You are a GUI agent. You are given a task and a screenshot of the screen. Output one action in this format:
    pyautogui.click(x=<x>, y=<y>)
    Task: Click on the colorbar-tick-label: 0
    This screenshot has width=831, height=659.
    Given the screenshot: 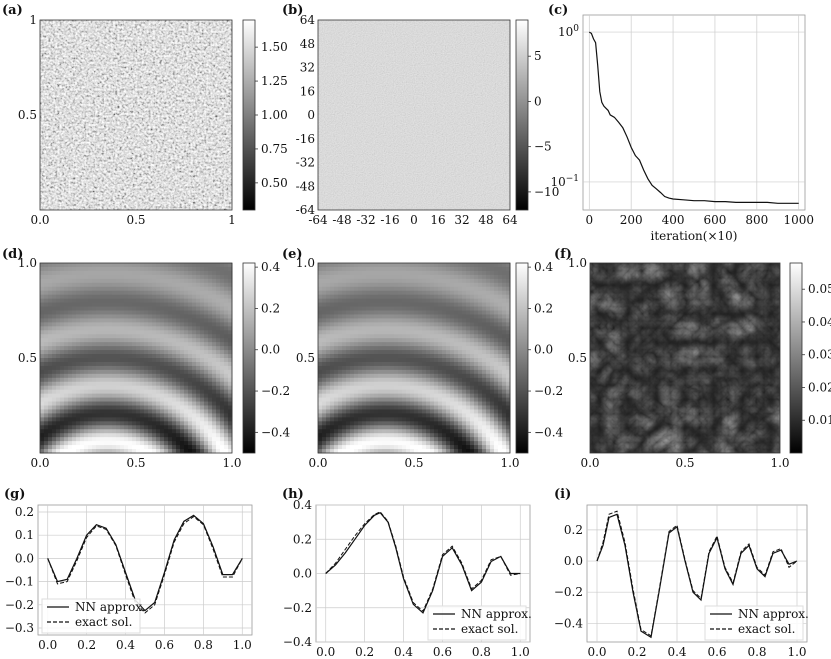 What is the action you would take?
    pyautogui.click(x=538, y=101)
    